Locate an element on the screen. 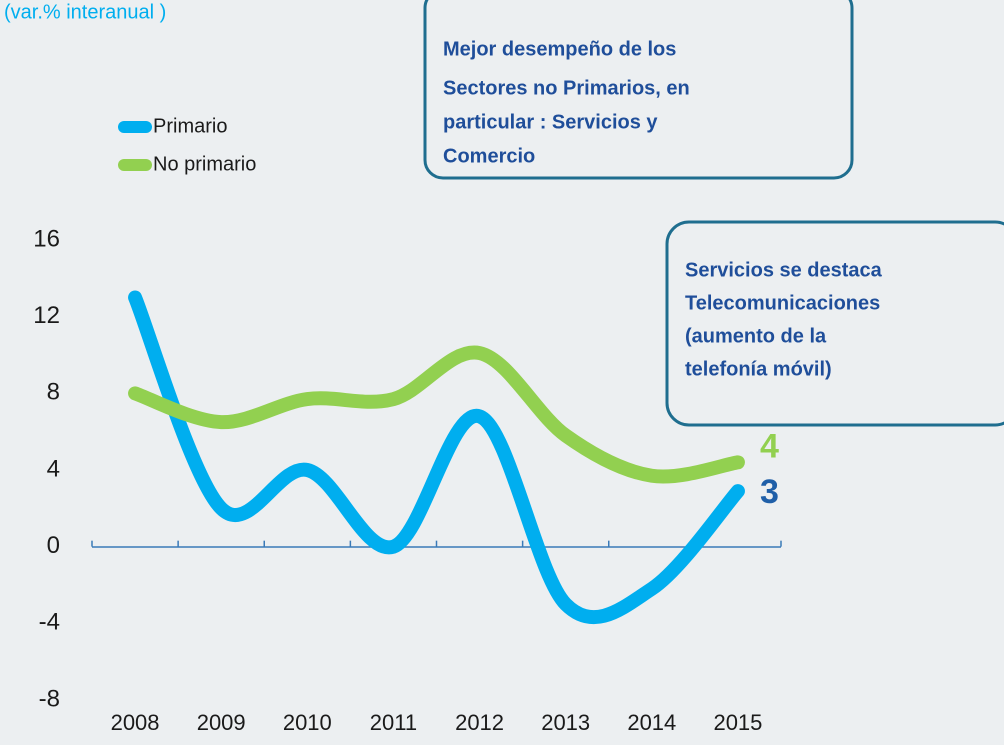  x-tick-label: 2008 is located at coordinates (135, 722).